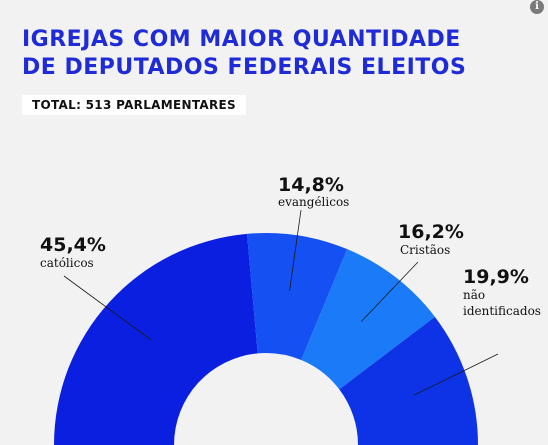  I want to click on category-label-evangelicos: evangélicos, so click(313, 202).